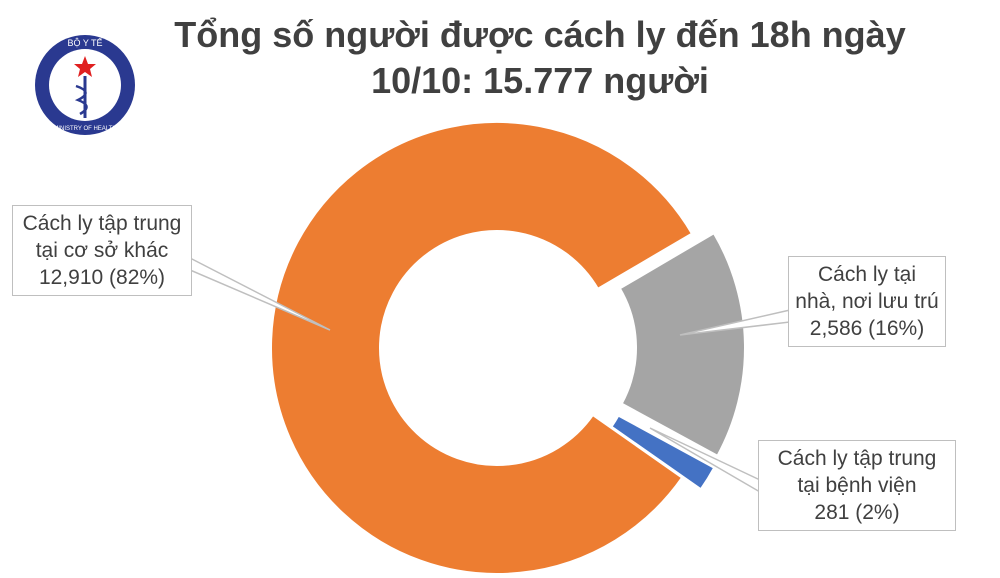  I want to click on slice-label: Cách ly tập trung tại bệnh viện, so click(857, 472).